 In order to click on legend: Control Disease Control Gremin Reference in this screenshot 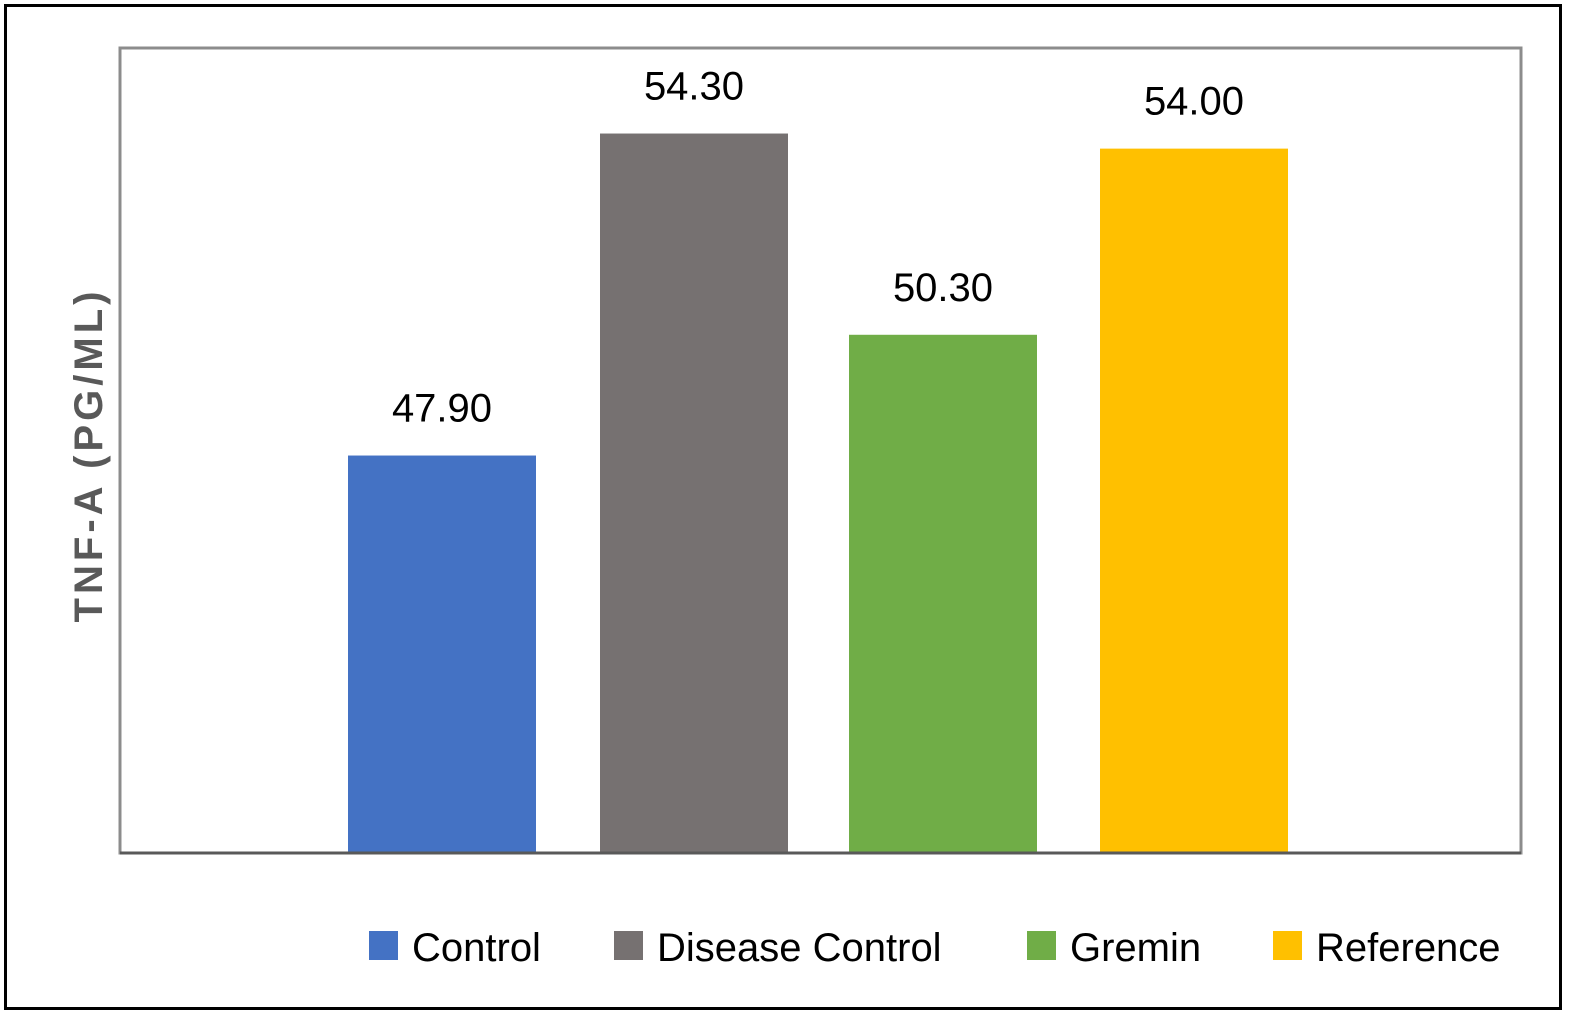, I will do `click(935, 948)`.